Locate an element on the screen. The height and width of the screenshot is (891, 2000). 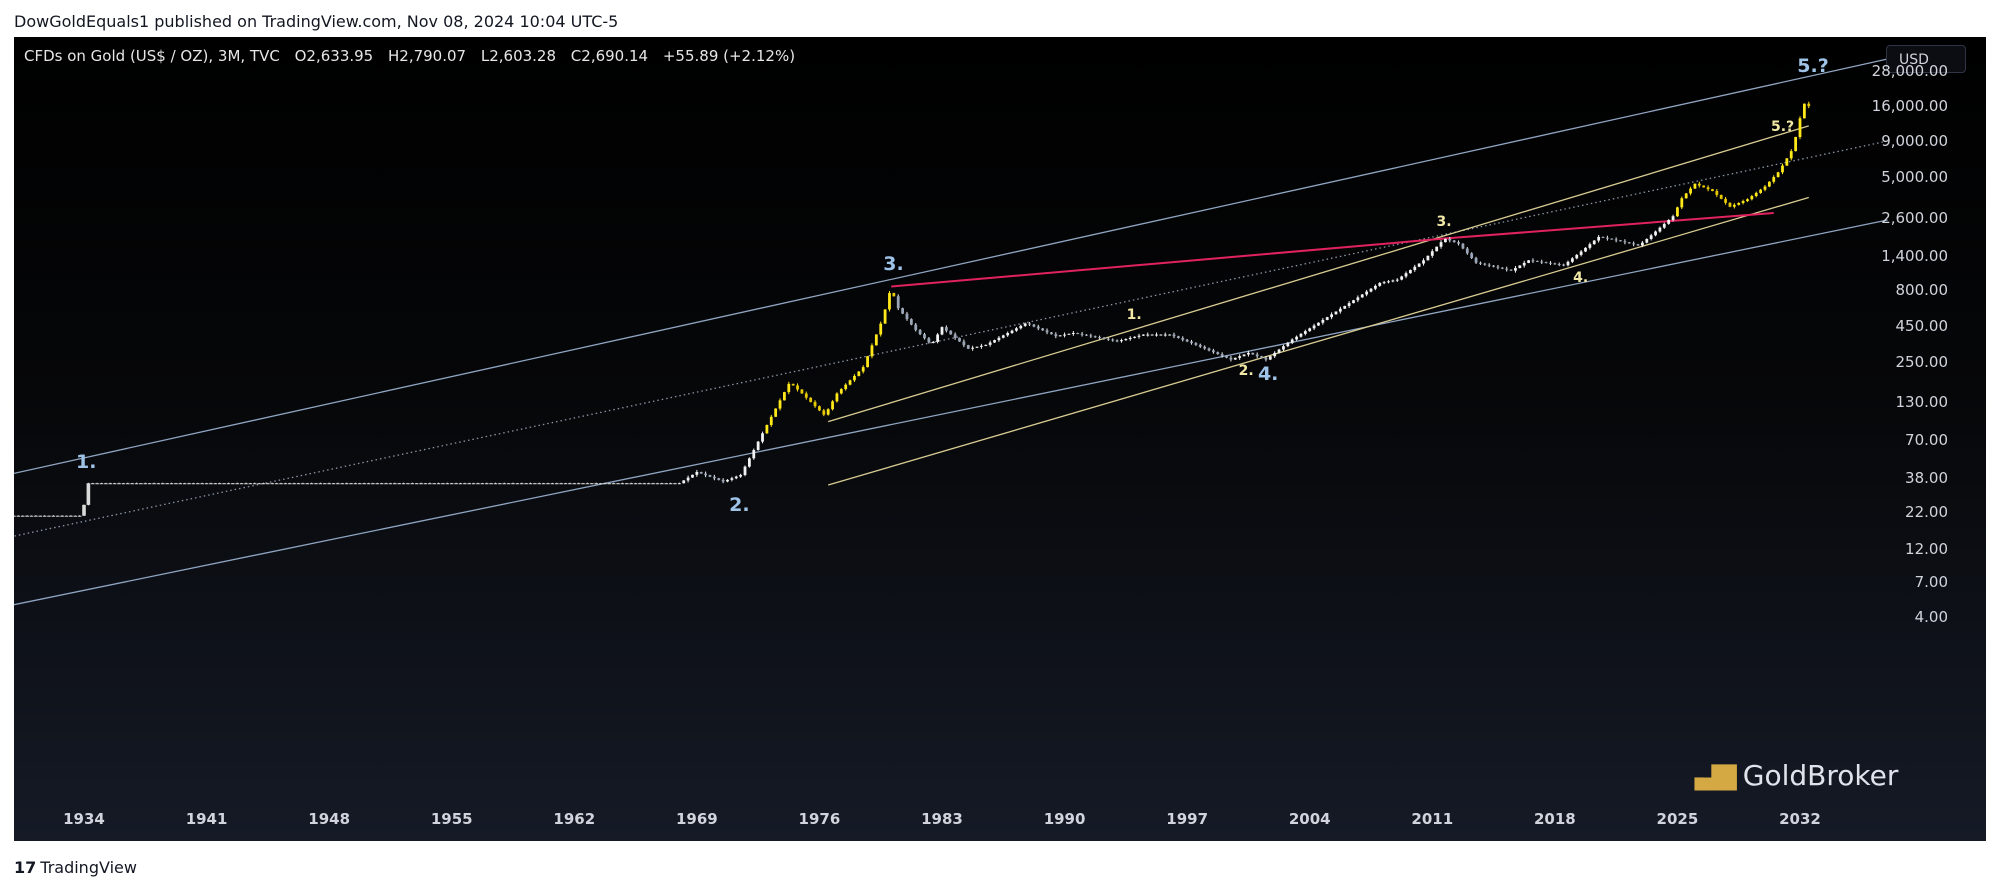
tradingview-footer: 17 TradingView is located at coordinates (75, 867).